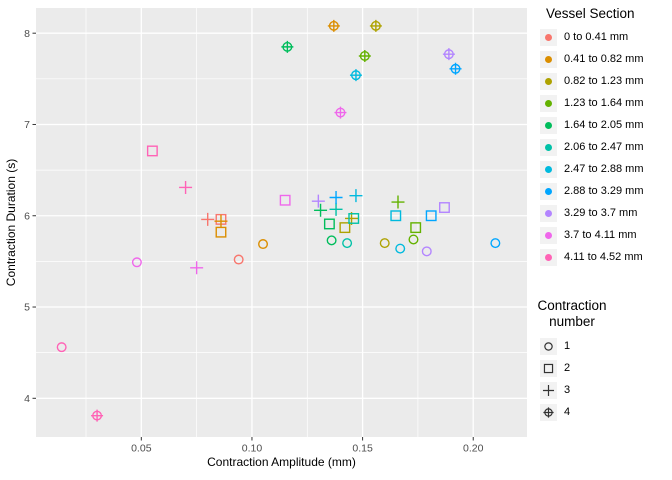 The height and width of the screenshot is (480, 672). Describe the element at coordinates (604, 81) in the screenshot. I see `legend-item-label: 0.82 to 1.23 mm` at that location.